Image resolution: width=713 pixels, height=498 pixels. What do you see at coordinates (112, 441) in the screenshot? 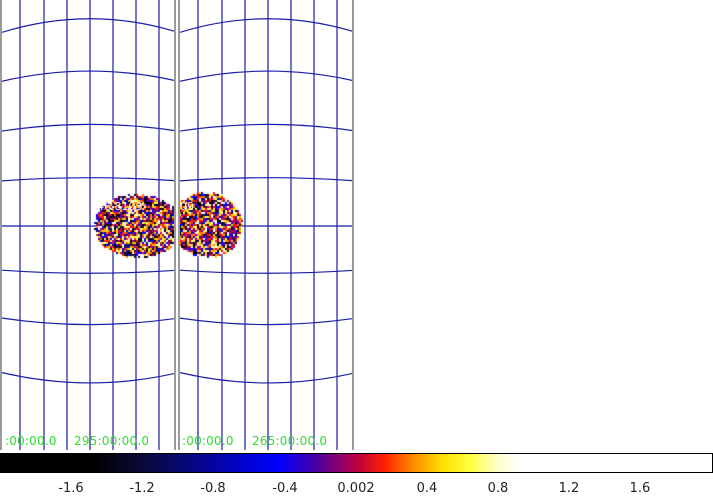
I see `ra-label: 295:00:00.0` at bounding box center [112, 441].